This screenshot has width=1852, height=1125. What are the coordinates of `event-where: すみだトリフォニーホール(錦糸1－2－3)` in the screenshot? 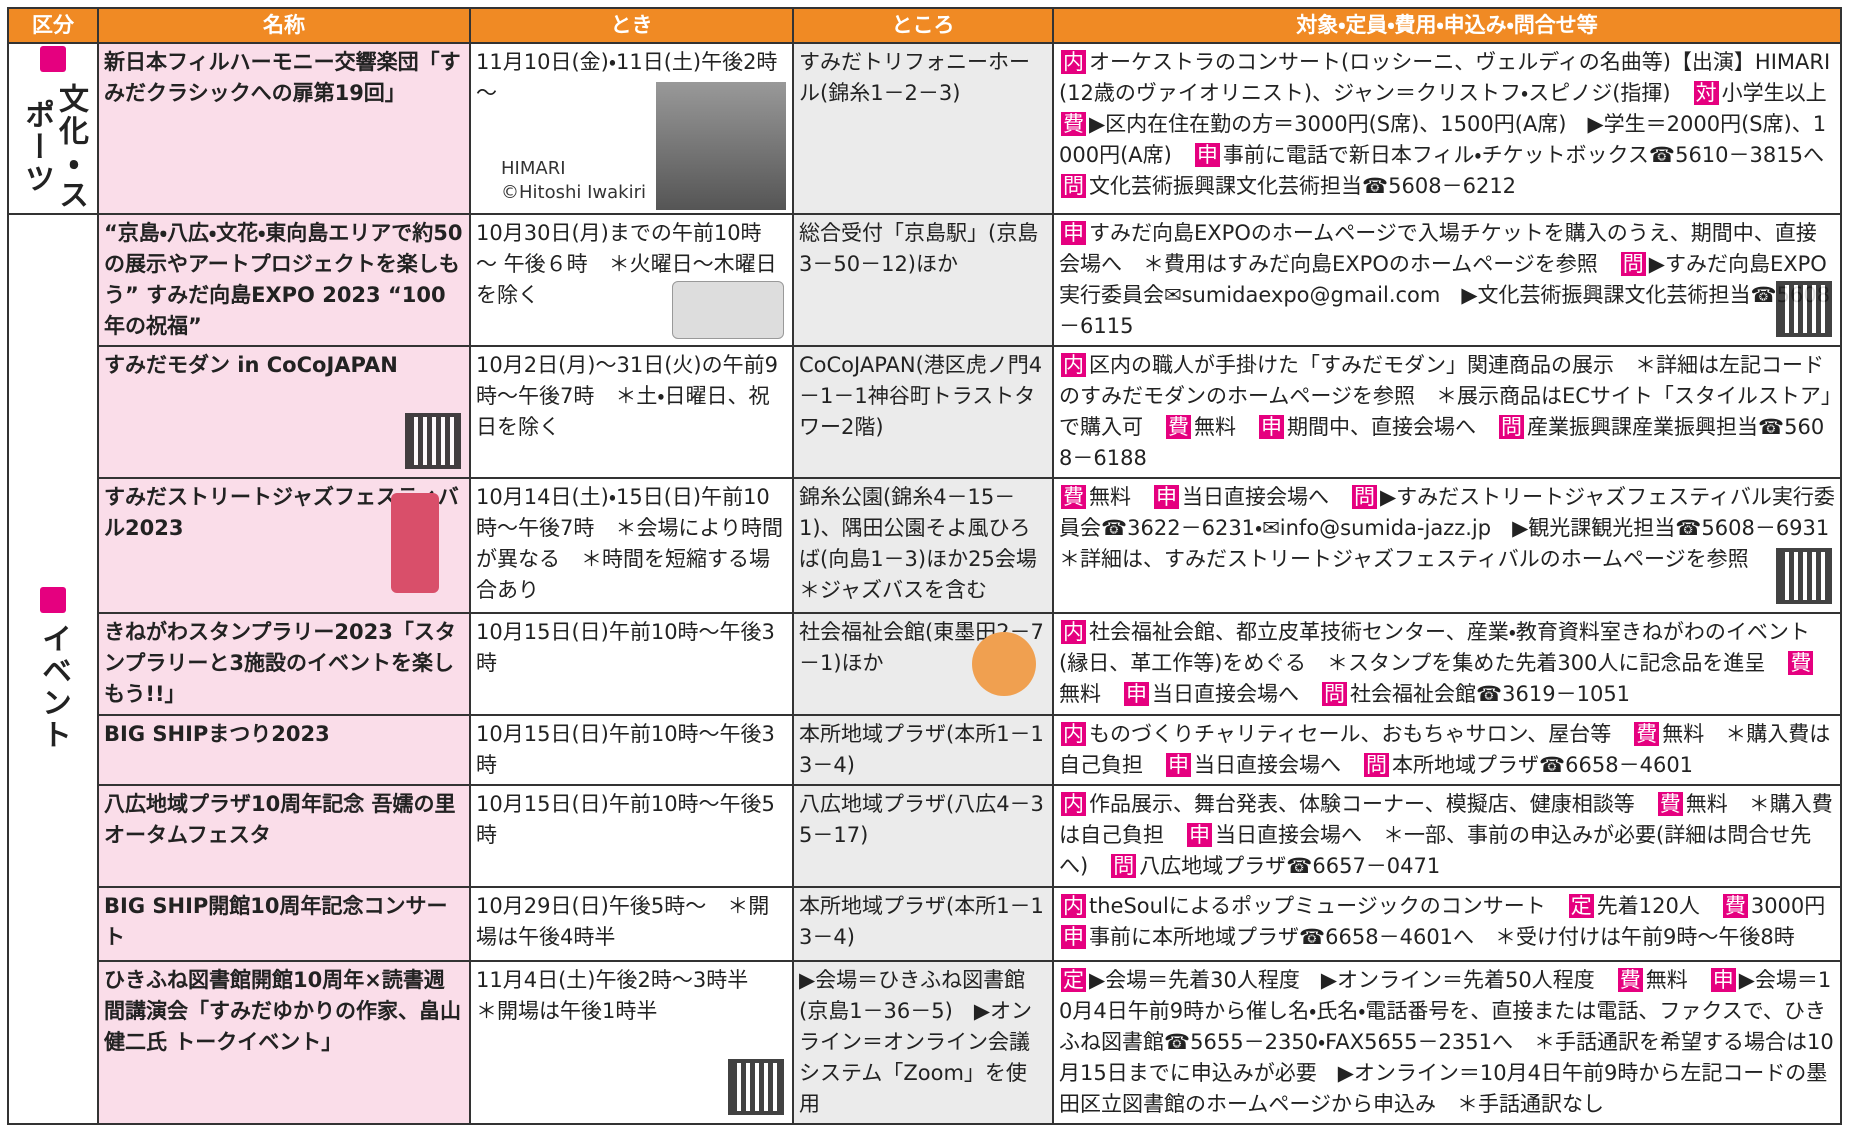 It's located at (923, 128).